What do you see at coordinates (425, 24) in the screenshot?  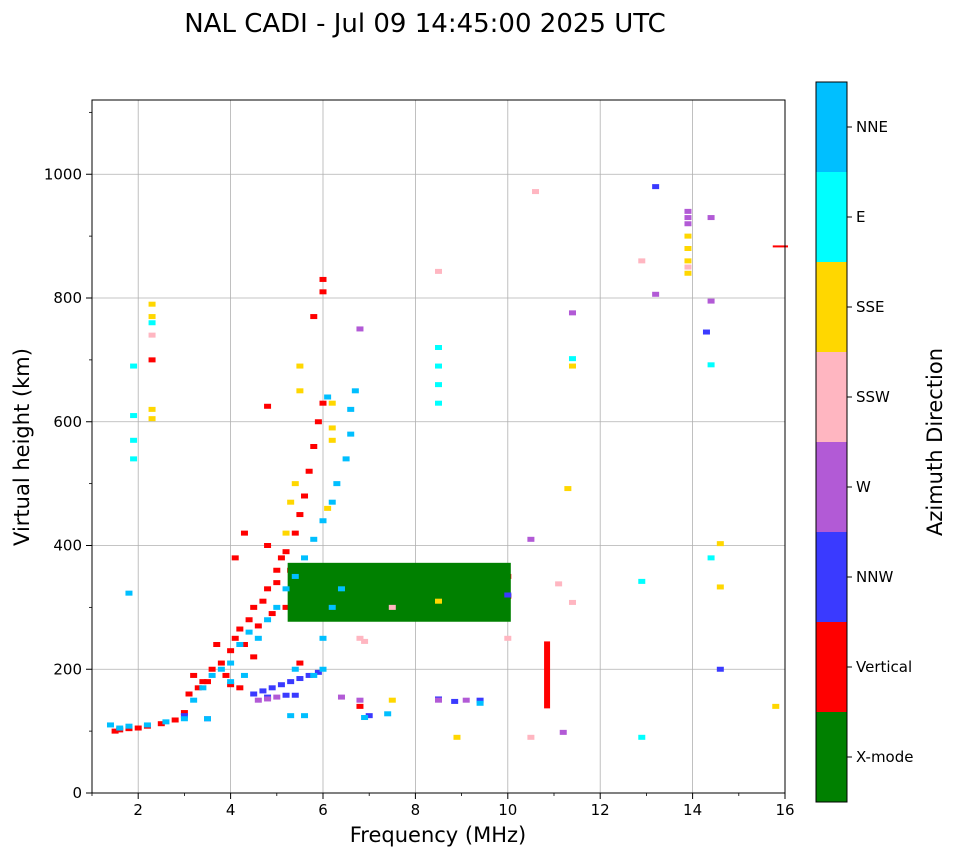 I see `chart-title: NAL CADI - Jul 09 14:45:00 2025 UTC` at bounding box center [425, 24].